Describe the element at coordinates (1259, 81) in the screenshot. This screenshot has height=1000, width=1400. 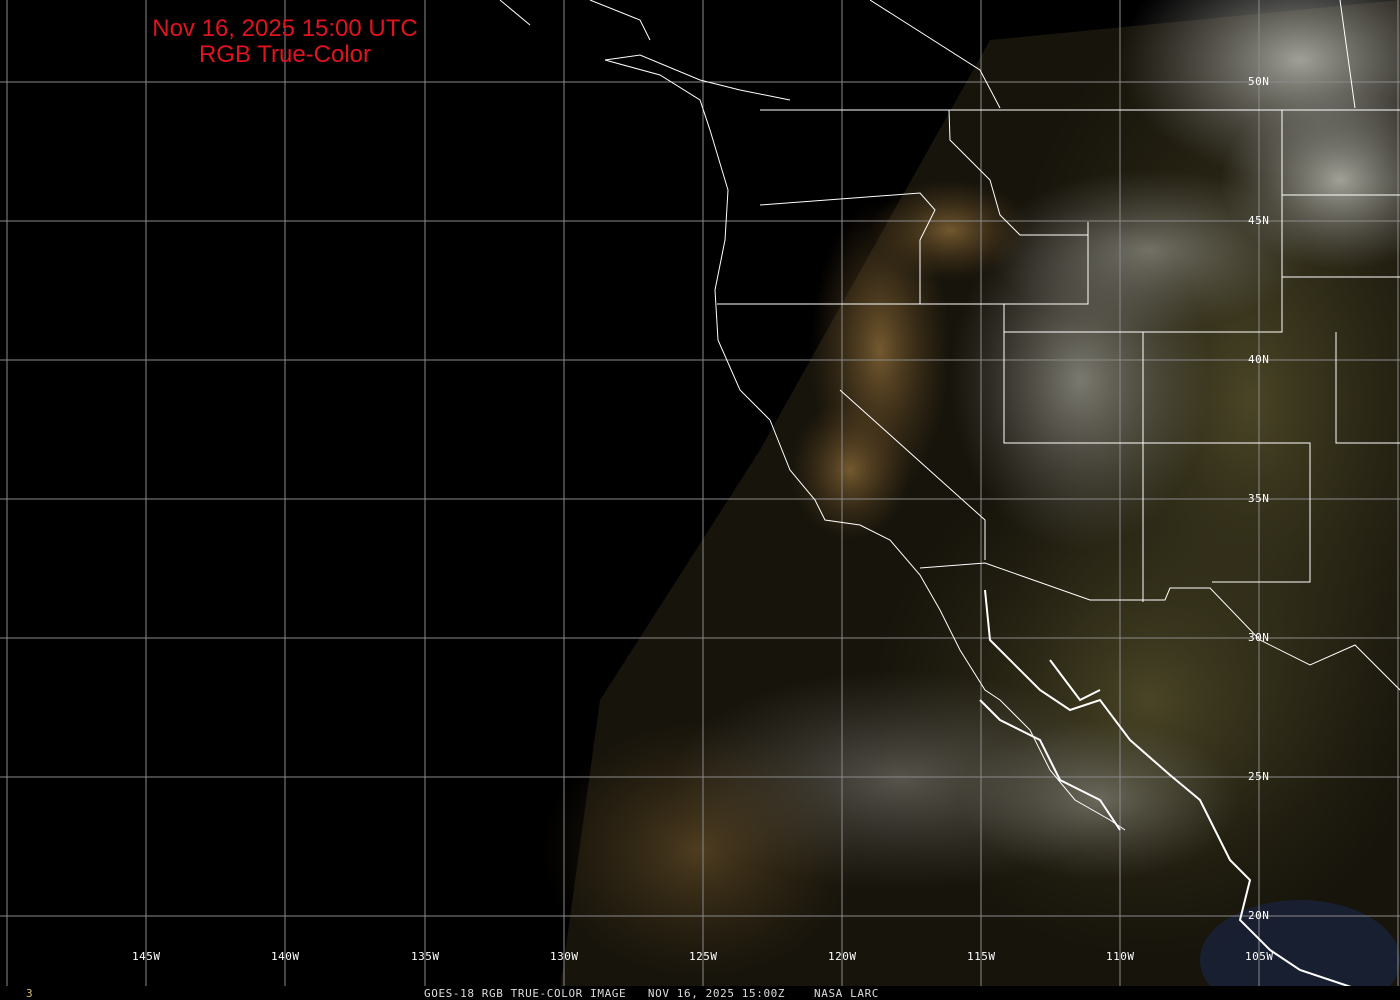
I see `latitude-label: 50N` at that location.